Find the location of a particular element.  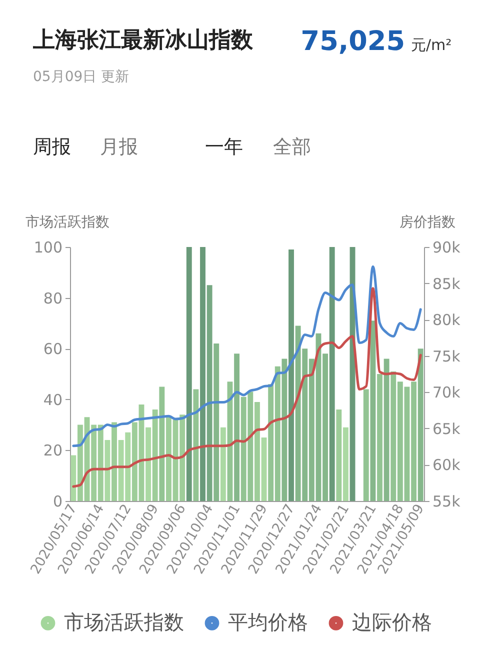

text: 元/m² is located at coordinates (431, 45).